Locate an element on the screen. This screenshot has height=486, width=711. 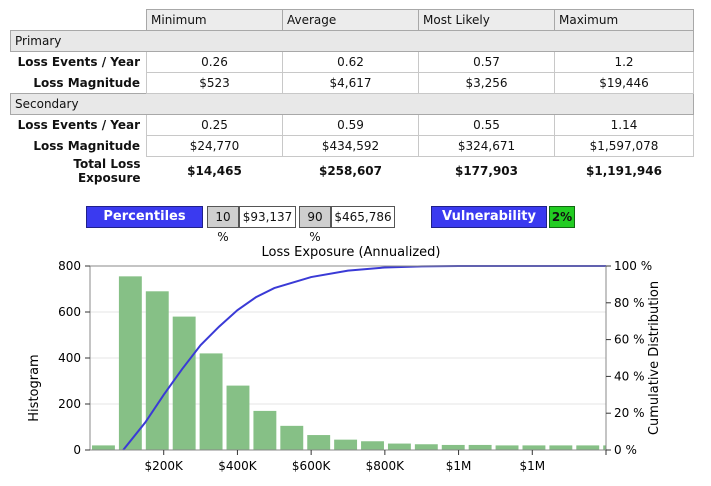
y2-axis-label: Cumulative Distribution is located at coordinates (654, 358).